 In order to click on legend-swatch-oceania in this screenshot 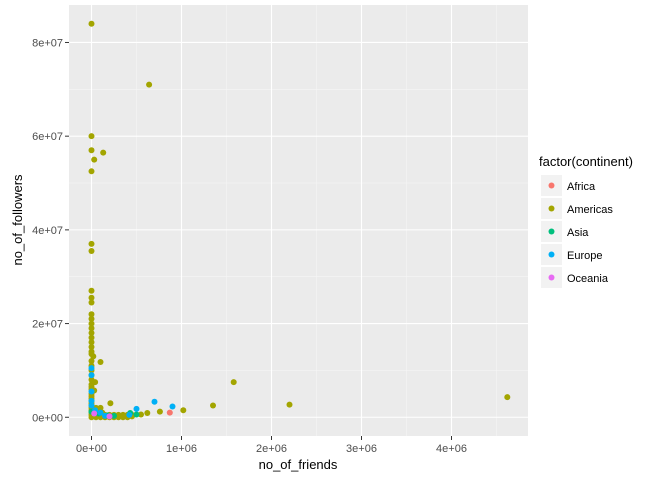, I will do `click(551, 277)`.